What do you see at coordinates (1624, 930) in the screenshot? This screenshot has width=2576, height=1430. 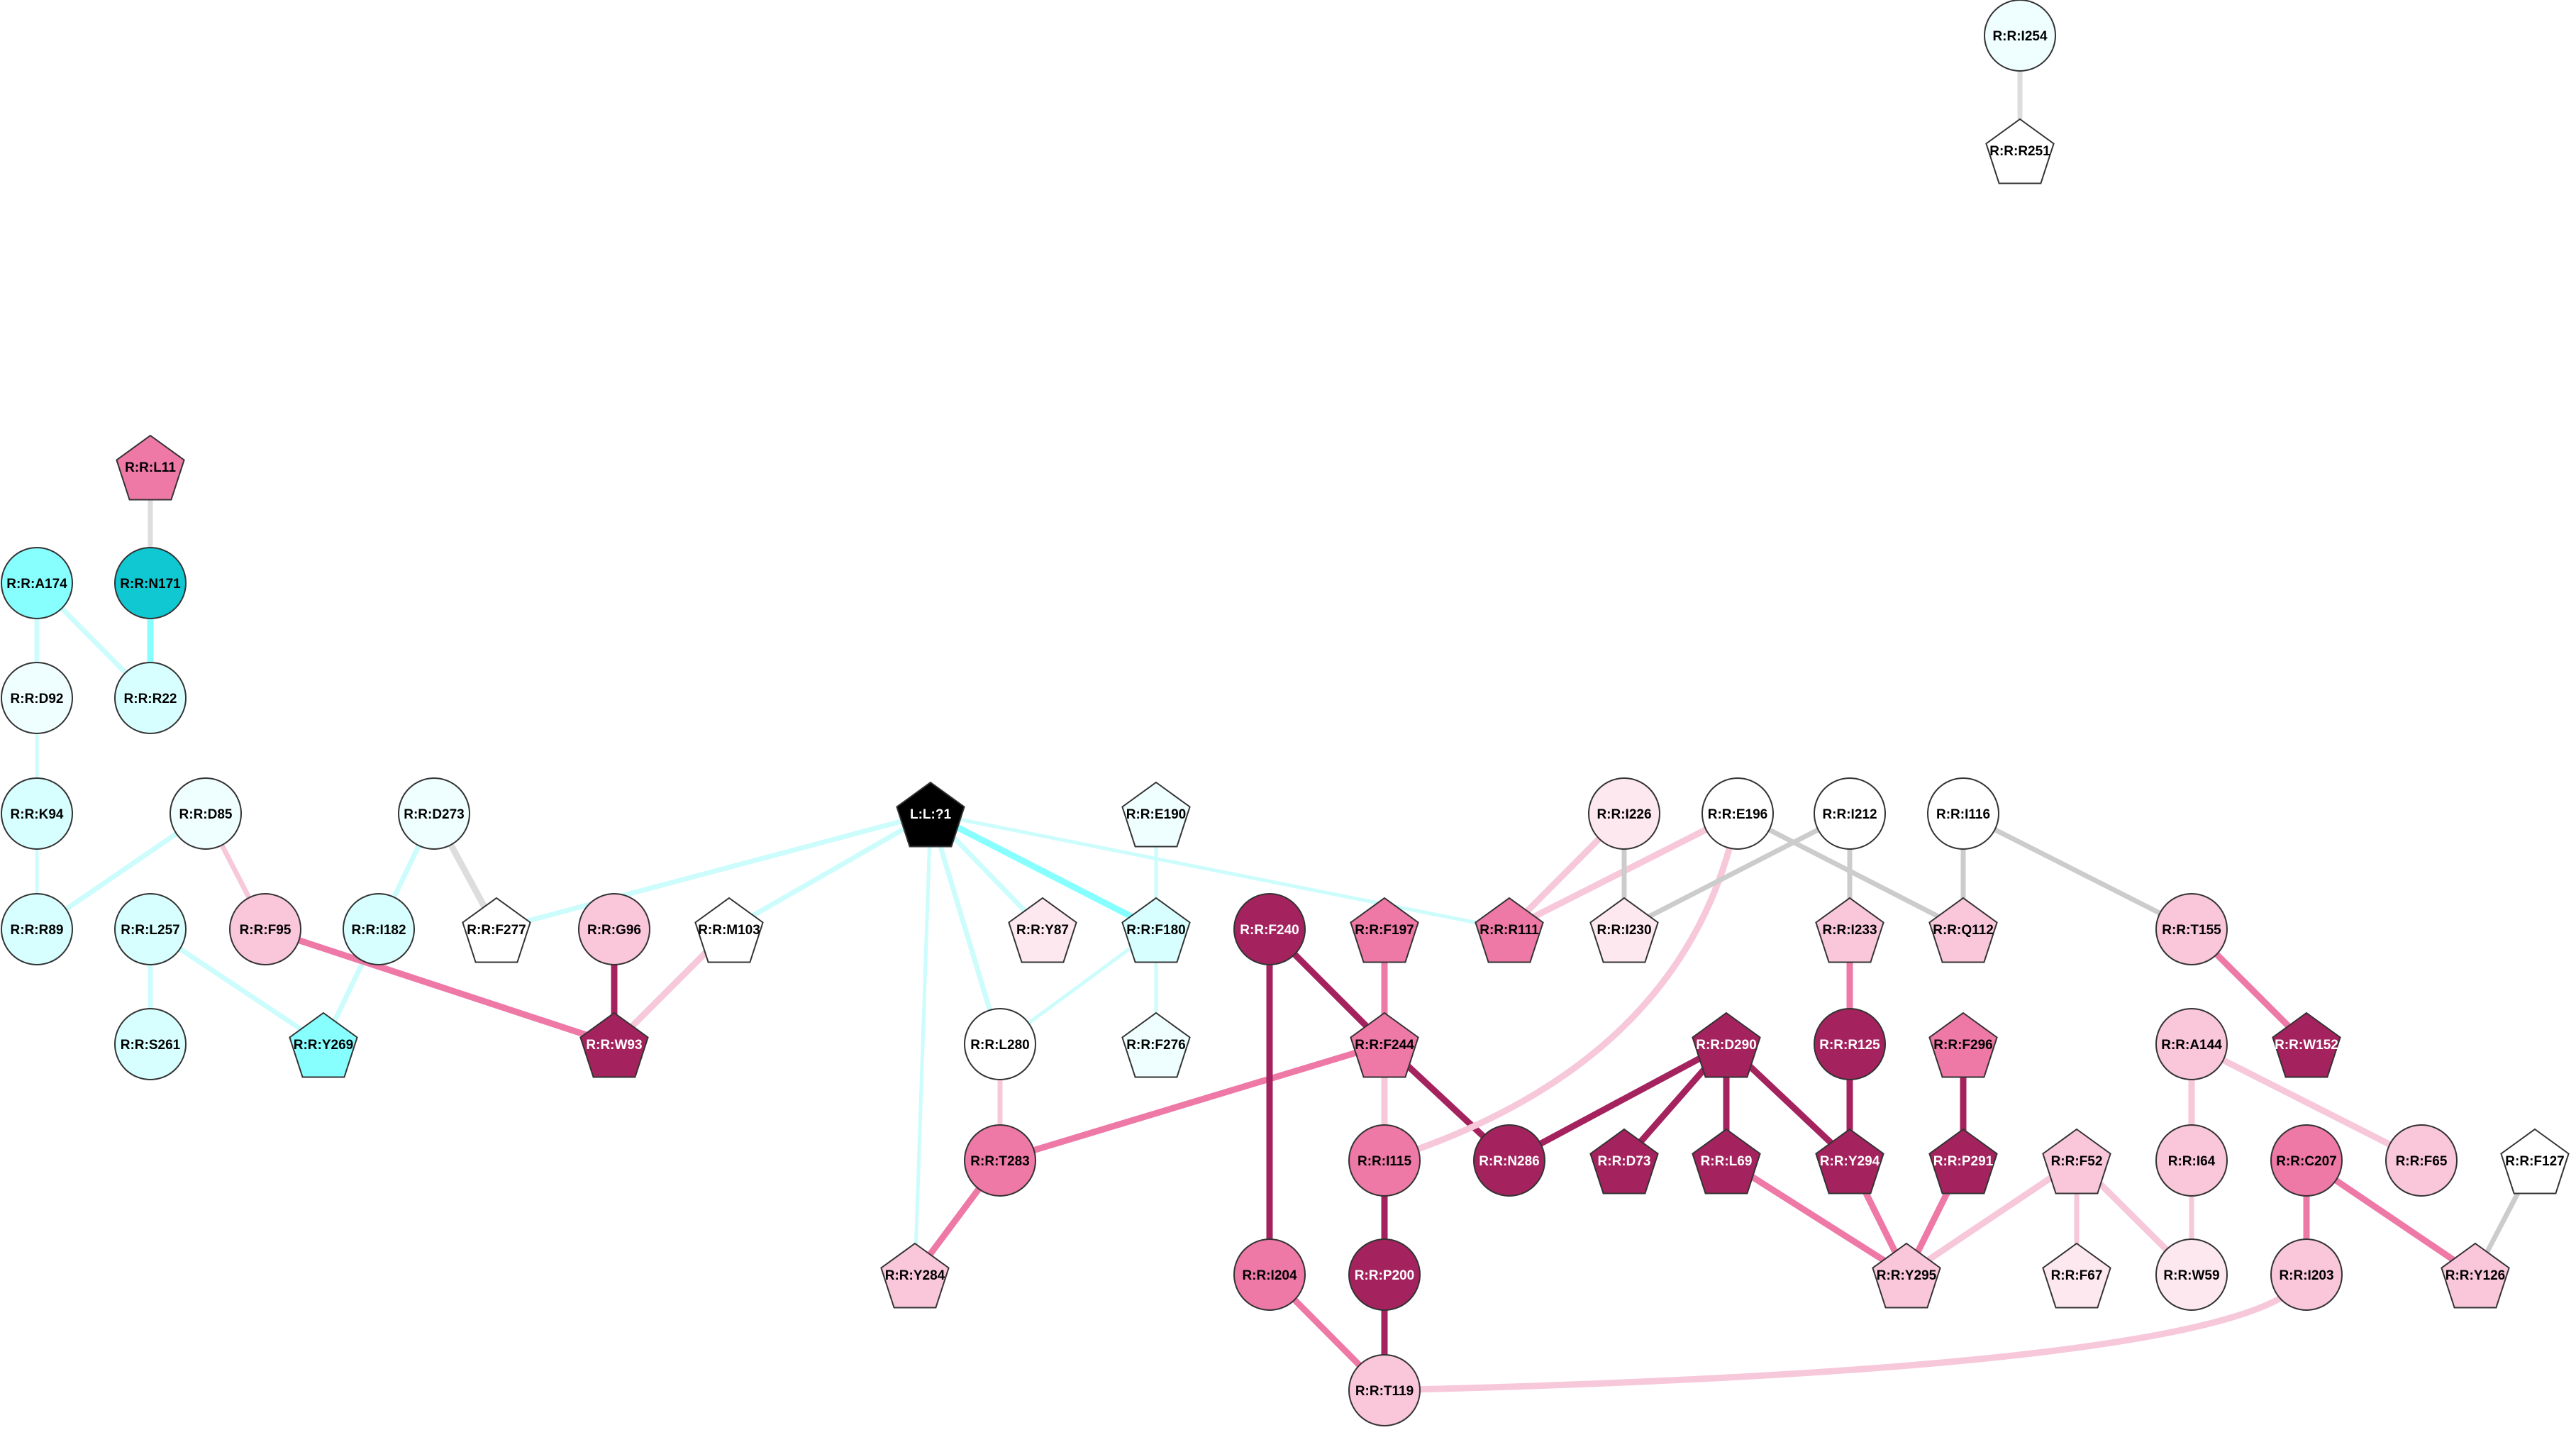 I see `node-r-r-i230: R:R:I230` at bounding box center [1624, 930].